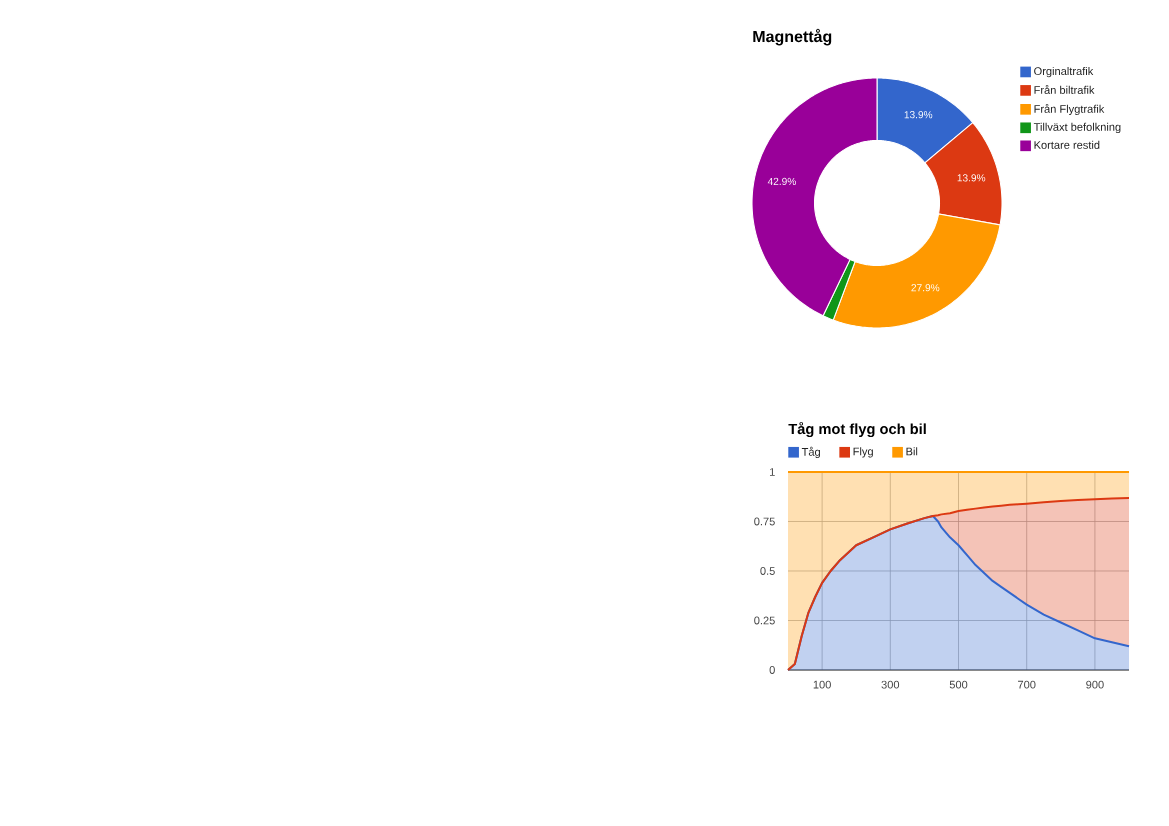  What do you see at coordinates (1067, 144) in the screenshot?
I see `legend-label: Kortare restid` at bounding box center [1067, 144].